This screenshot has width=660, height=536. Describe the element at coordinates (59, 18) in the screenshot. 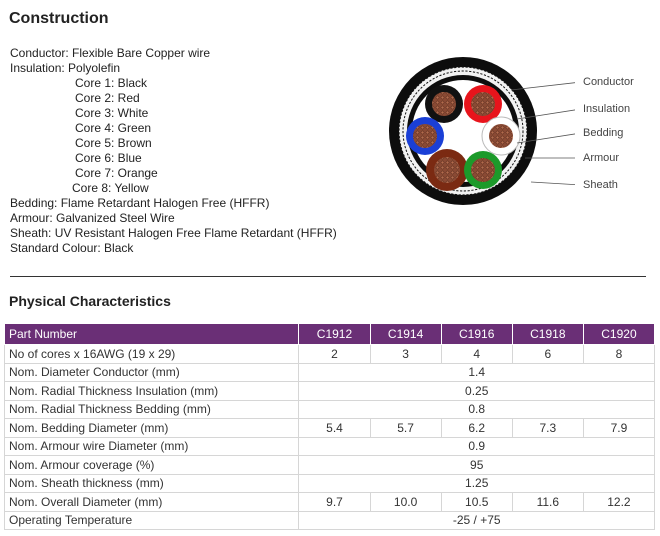

I see `construction-title: Construction` at that location.